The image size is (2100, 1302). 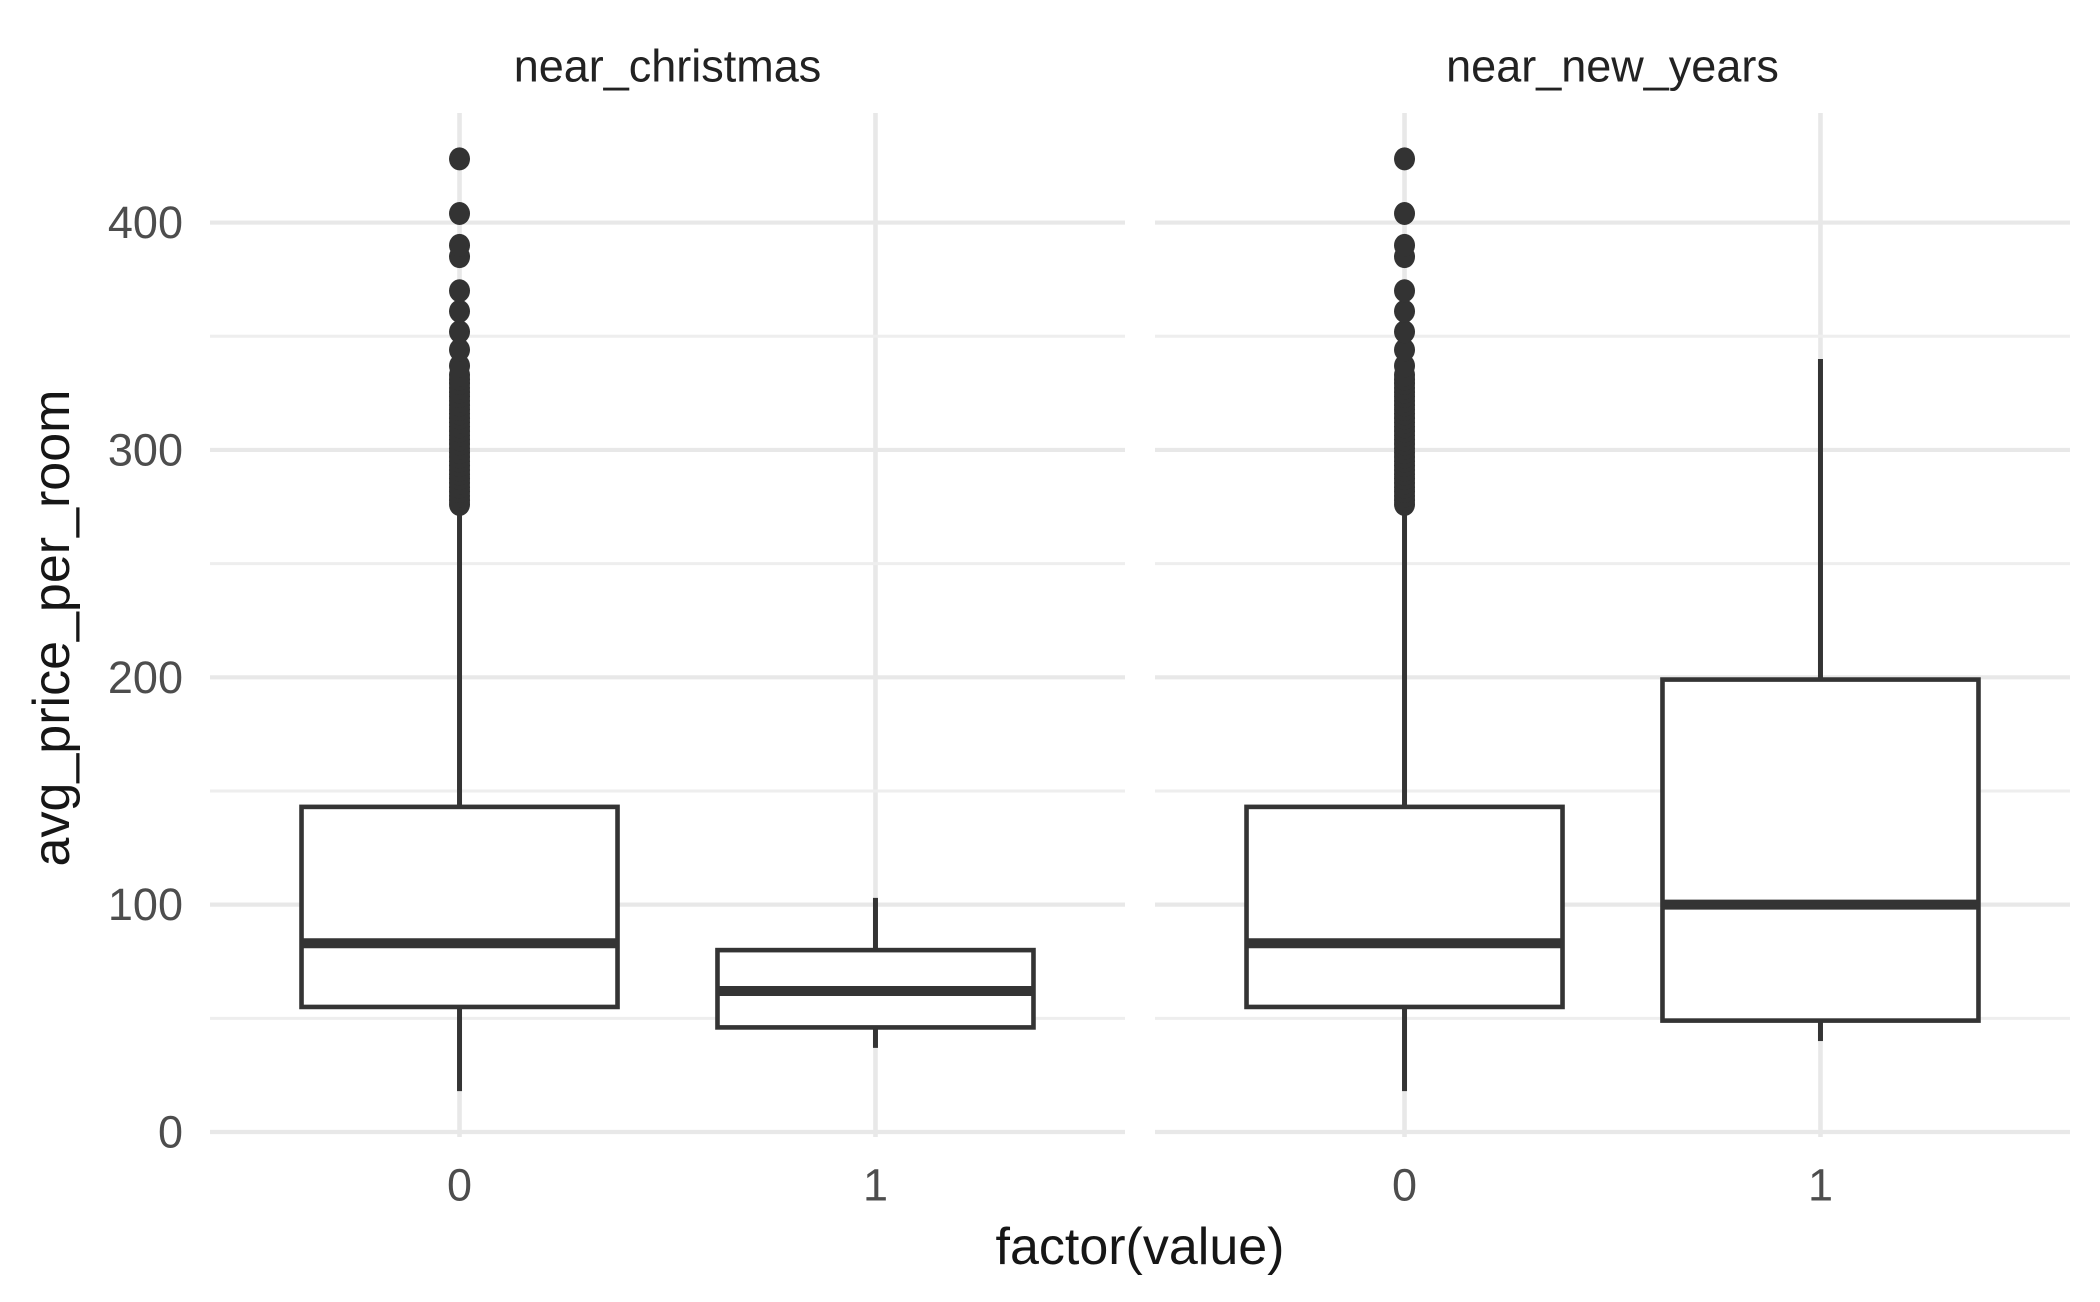 What do you see at coordinates (1612, 66) in the screenshot?
I see `facet-title: near_new_years` at bounding box center [1612, 66].